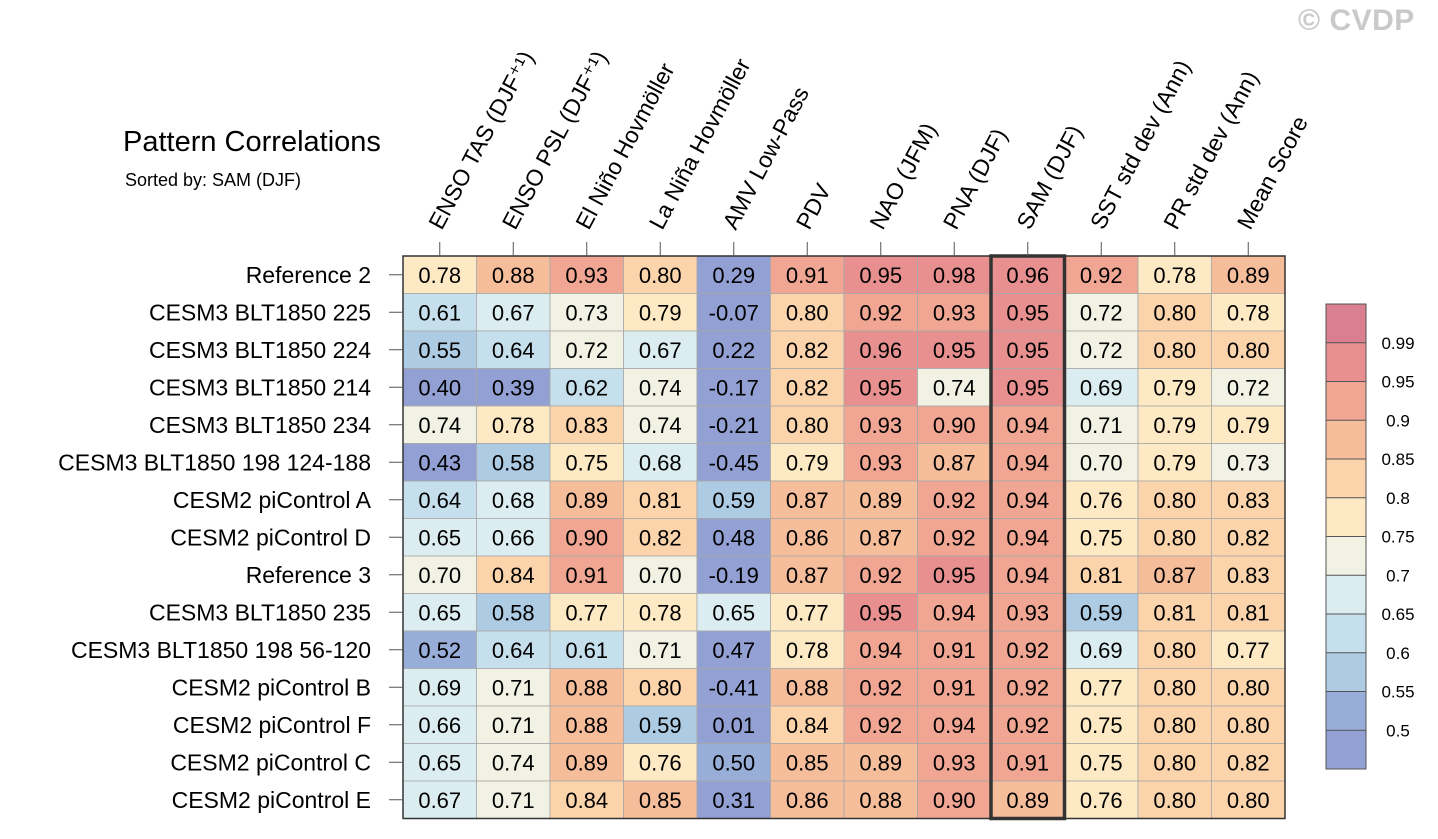 This screenshot has width=1438, height=839. I want to click on cell-value-label: 0.89, so click(586, 500).